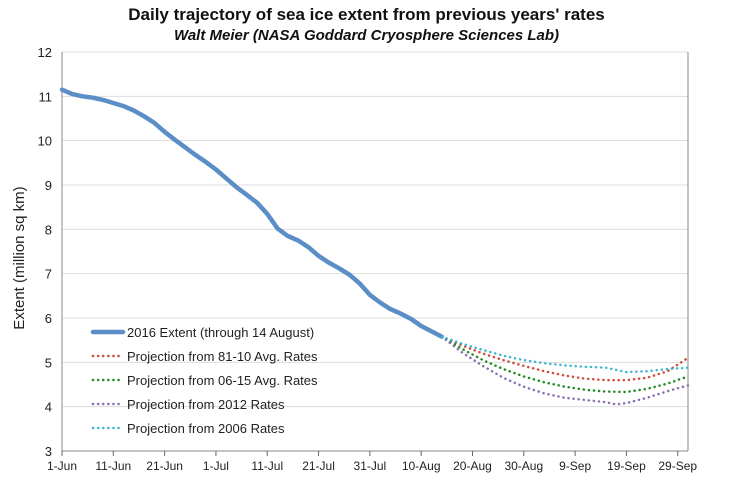 This screenshot has height=499, width=733. What do you see at coordinates (267, 466) in the screenshot?
I see `x-tick-label: 11-Jul` at bounding box center [267, 466].